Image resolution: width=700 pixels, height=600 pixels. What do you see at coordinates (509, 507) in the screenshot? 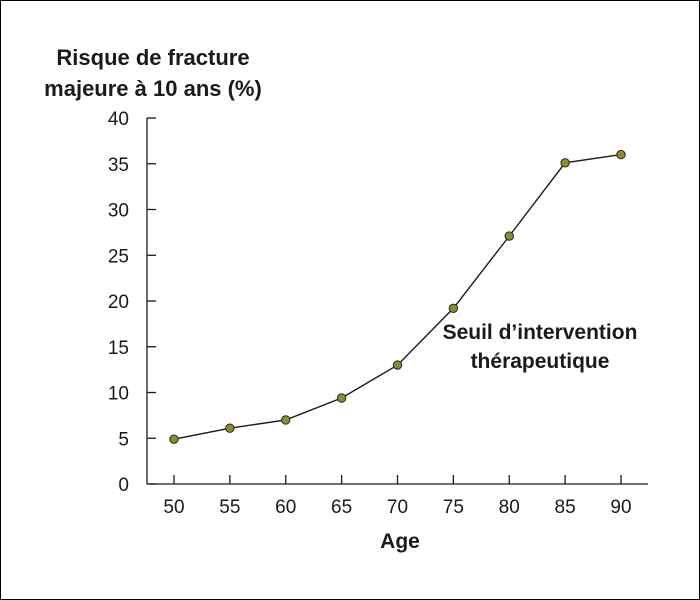
I see `x-tick-label: 80` at bounding box center [509, 507].